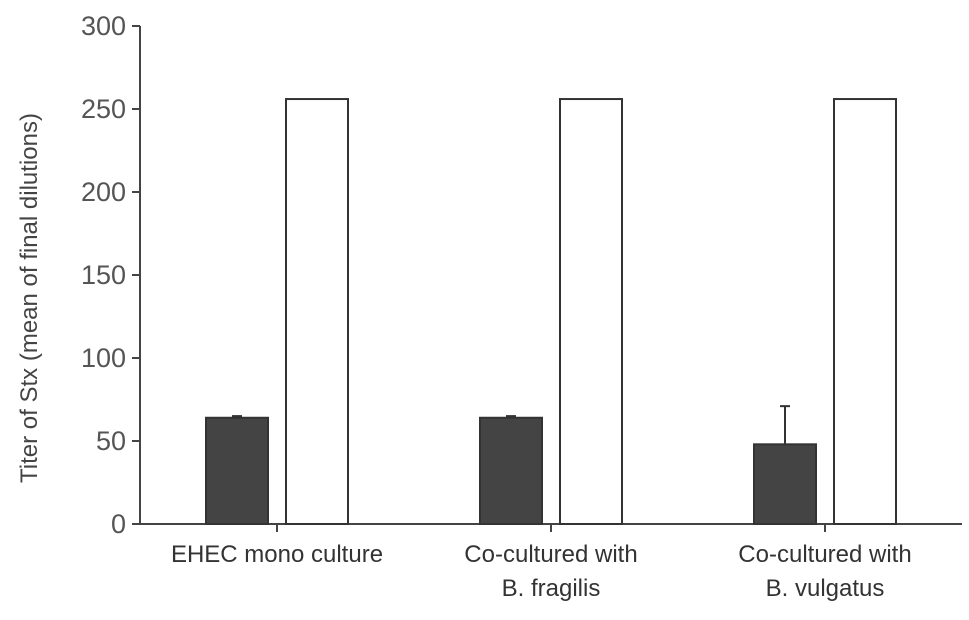 This screenshot has width=969, height=620. I want to click on y-tick-label: 0, so click(118, 524).